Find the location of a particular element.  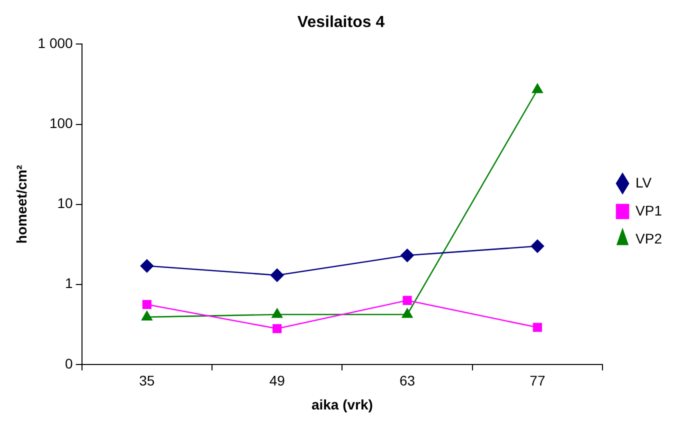

y-tick-label: 10 is located at coordinates (65, 203).